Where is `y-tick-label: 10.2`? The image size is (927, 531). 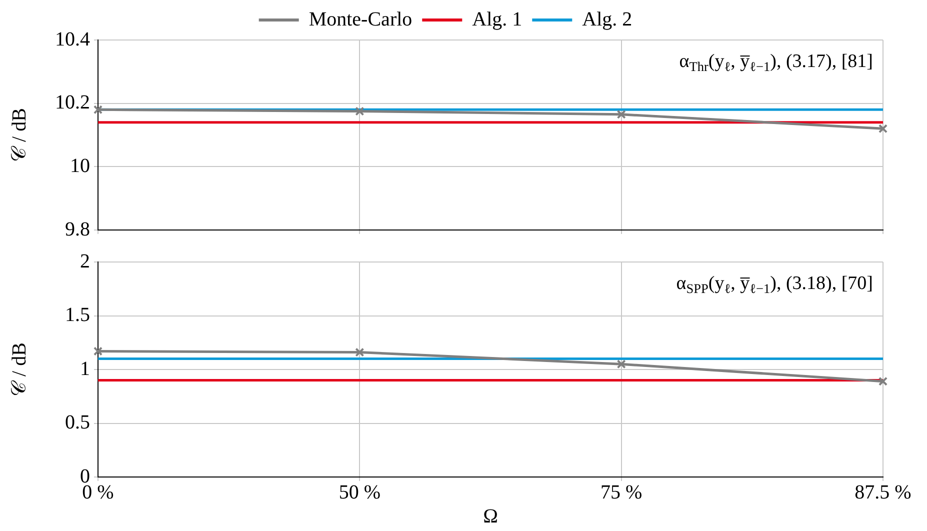 y-tick-label: 10.2 is located at coordinates (72, 103).